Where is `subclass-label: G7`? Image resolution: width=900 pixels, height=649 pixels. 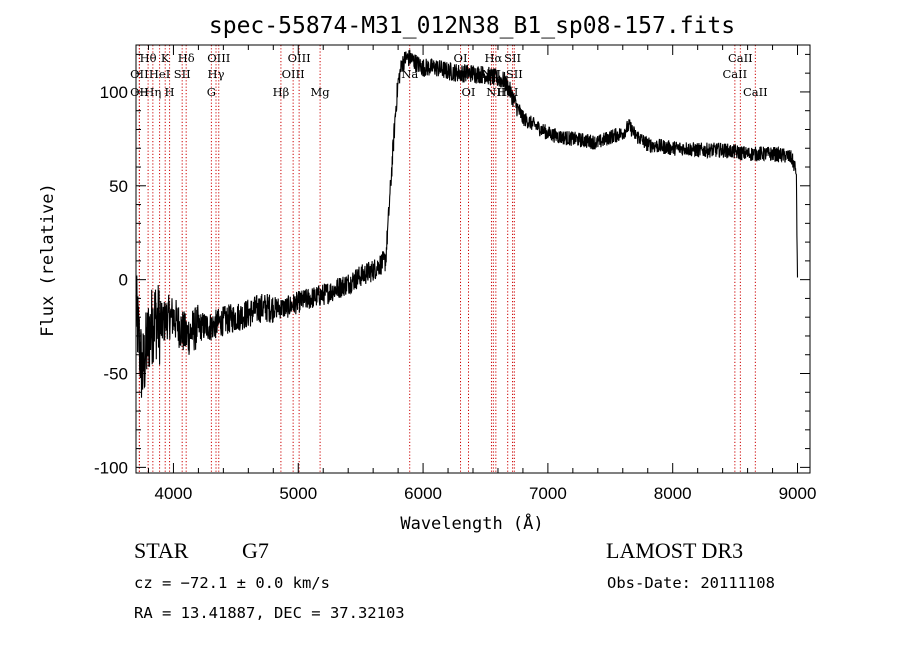 subclass-label: G7 is located at coordinates (255, 550).